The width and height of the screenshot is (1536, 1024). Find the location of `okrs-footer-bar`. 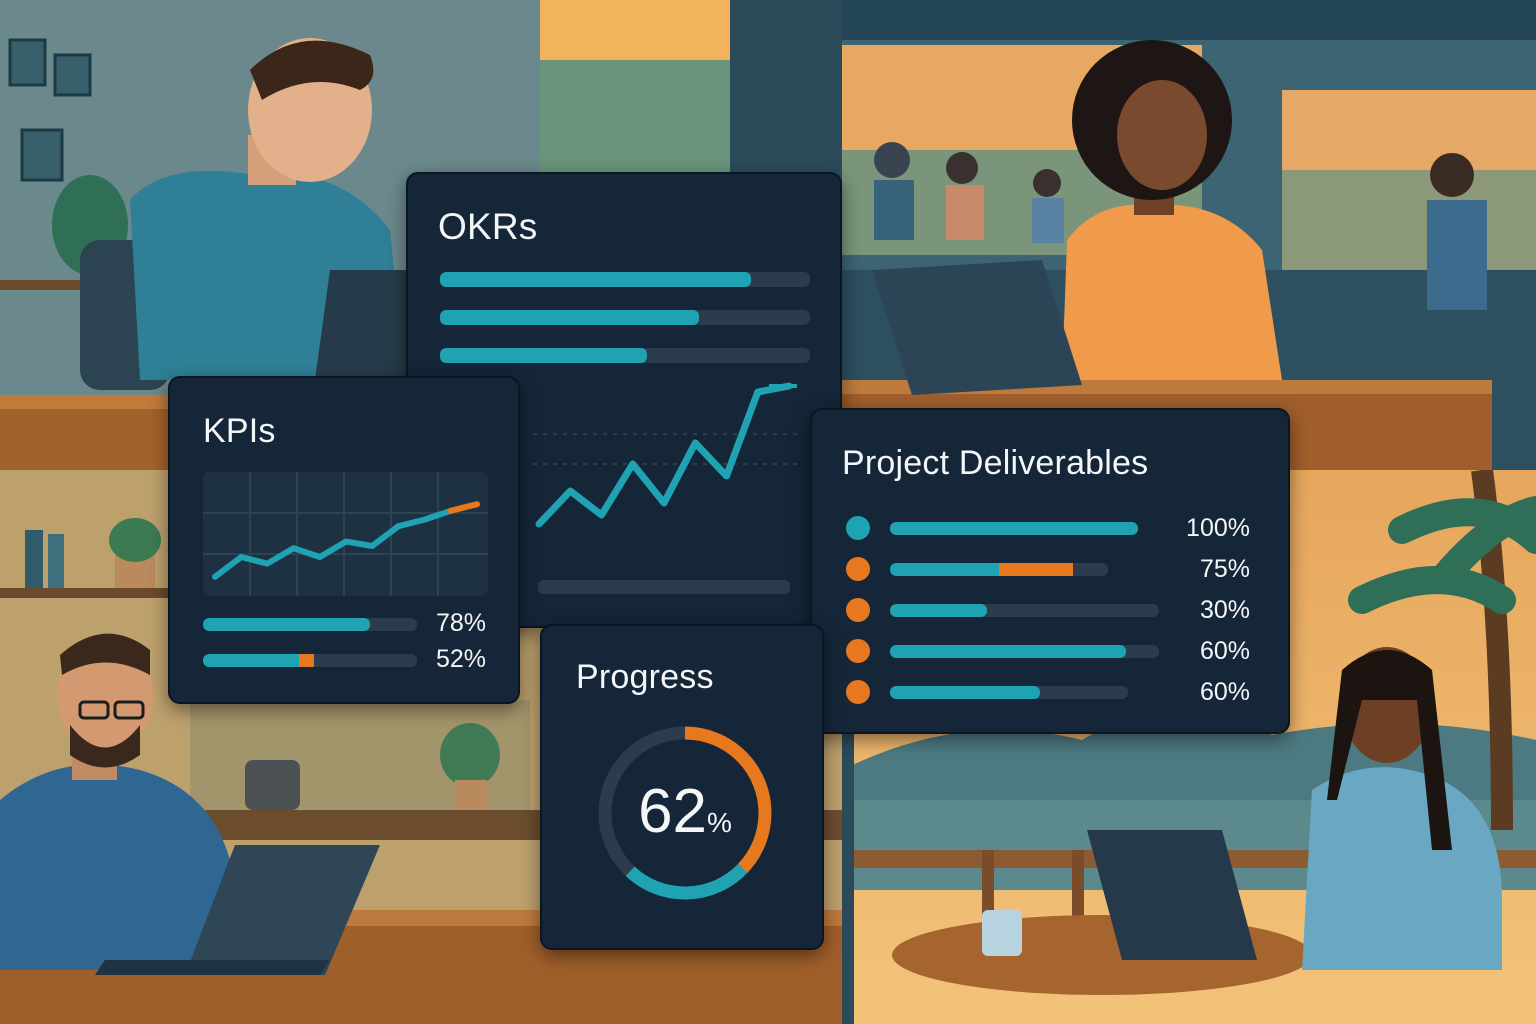

okrs-footer-bar is located at coordinates (664, 587).